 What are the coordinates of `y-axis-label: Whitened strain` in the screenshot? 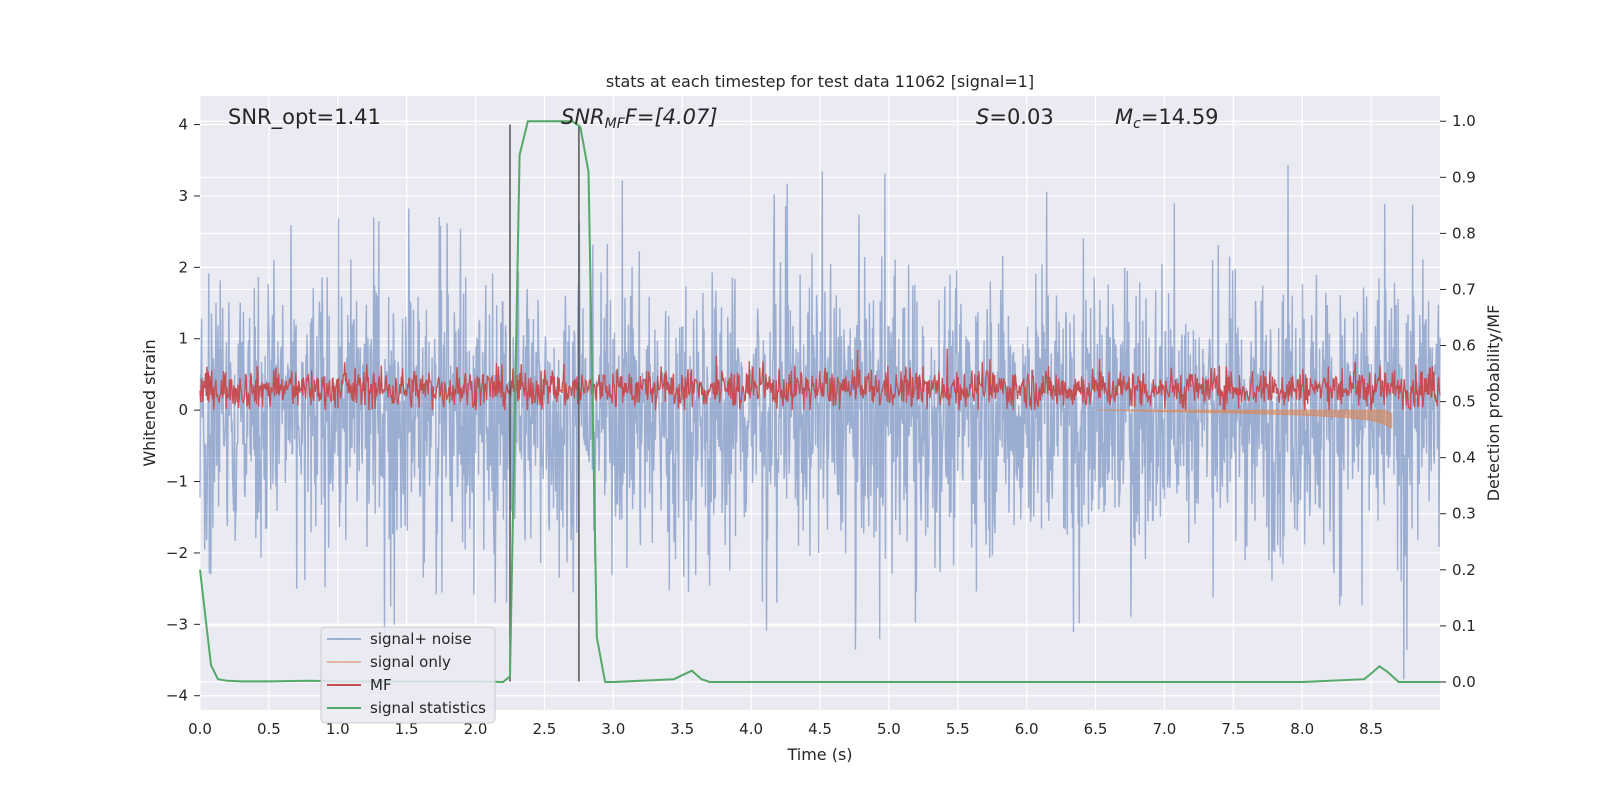 It's located at (149, 402).